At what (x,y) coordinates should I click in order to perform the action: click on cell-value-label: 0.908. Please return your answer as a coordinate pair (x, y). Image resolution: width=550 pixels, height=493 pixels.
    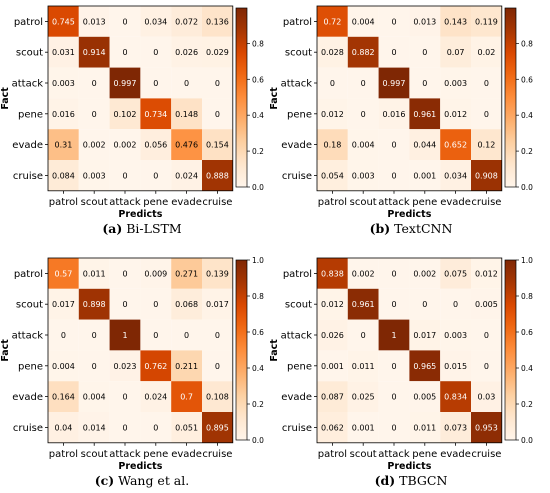
    Looking at the image, I should click on (486, 175).